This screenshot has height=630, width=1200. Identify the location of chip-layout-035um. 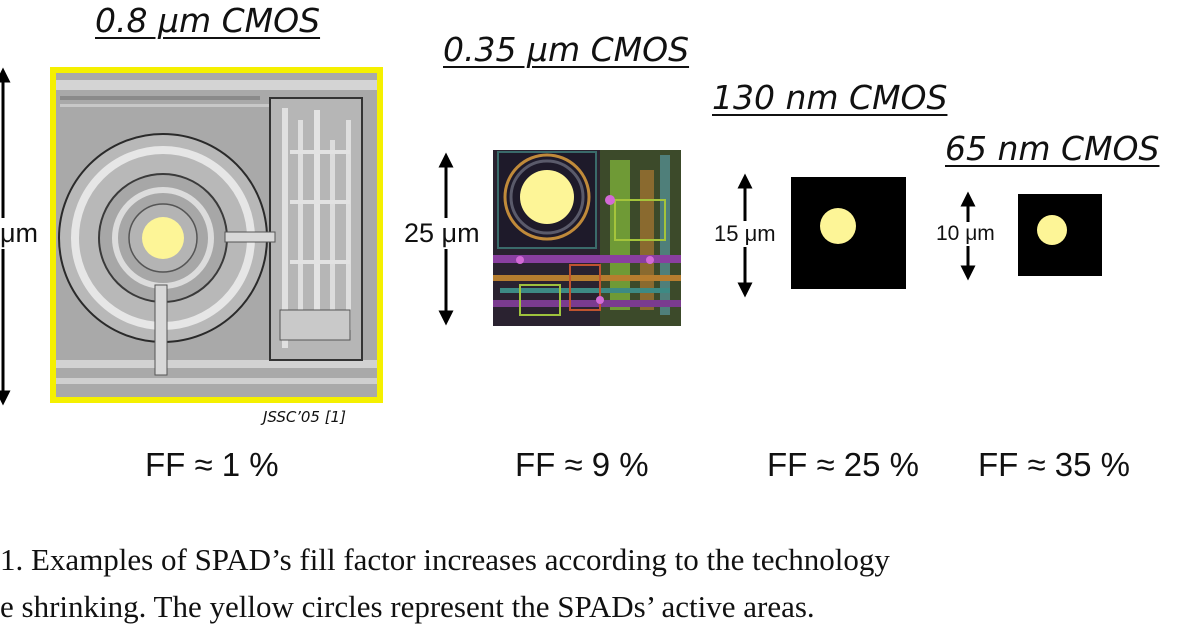
(587, 238).